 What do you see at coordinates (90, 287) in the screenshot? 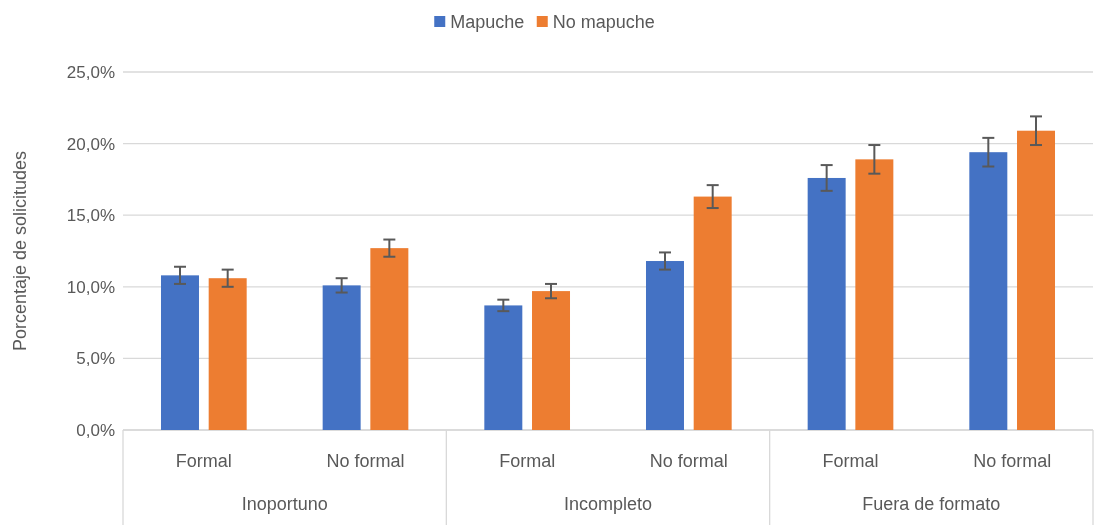
I see `y-tick-label: 10,0%` at bounding box center [90, 287].